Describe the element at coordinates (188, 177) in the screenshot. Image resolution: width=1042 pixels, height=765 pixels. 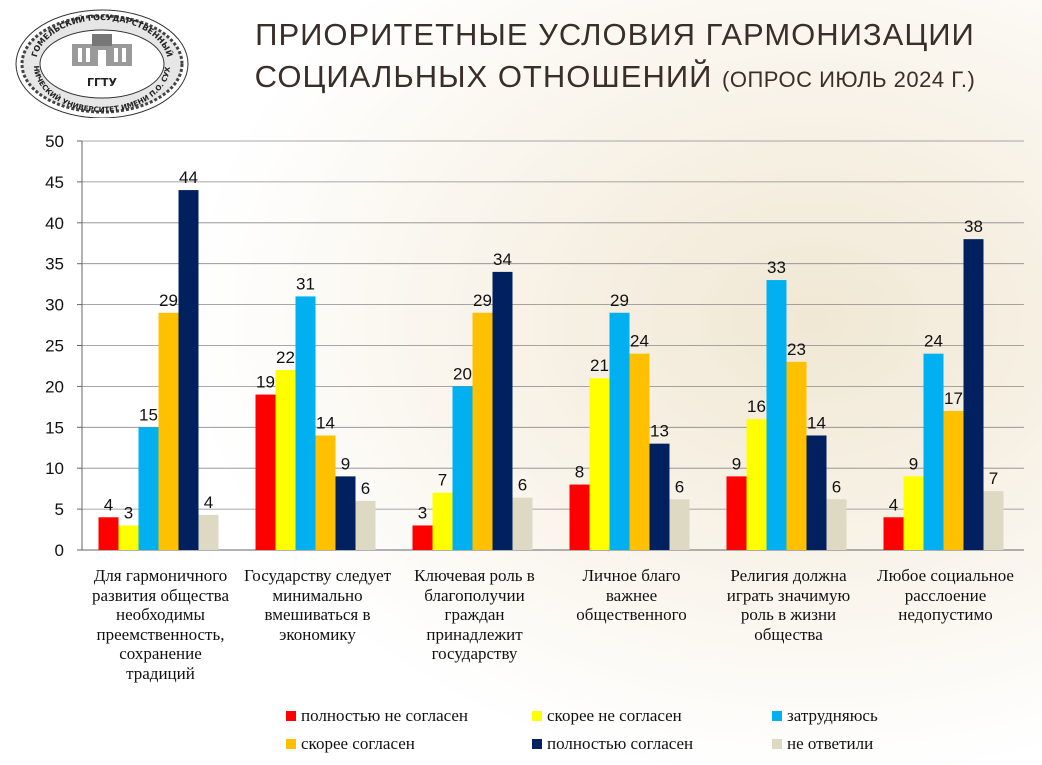
I see `bar-value-label: 44` at that location.